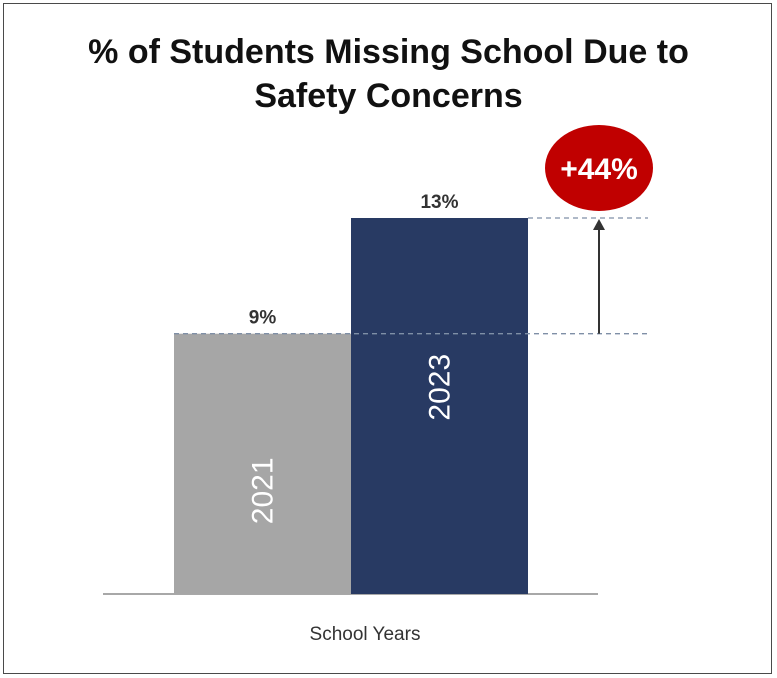  I want to click on category-label-2021: 2021, so click(263, 490).